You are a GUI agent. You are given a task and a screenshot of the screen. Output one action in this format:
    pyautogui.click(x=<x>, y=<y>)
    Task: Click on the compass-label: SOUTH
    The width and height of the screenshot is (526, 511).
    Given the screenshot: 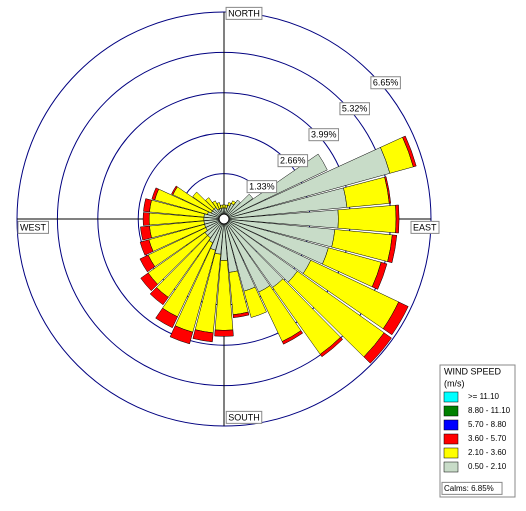 What is the action you would take?
    pyautogui.click(x=244, y=417)
    